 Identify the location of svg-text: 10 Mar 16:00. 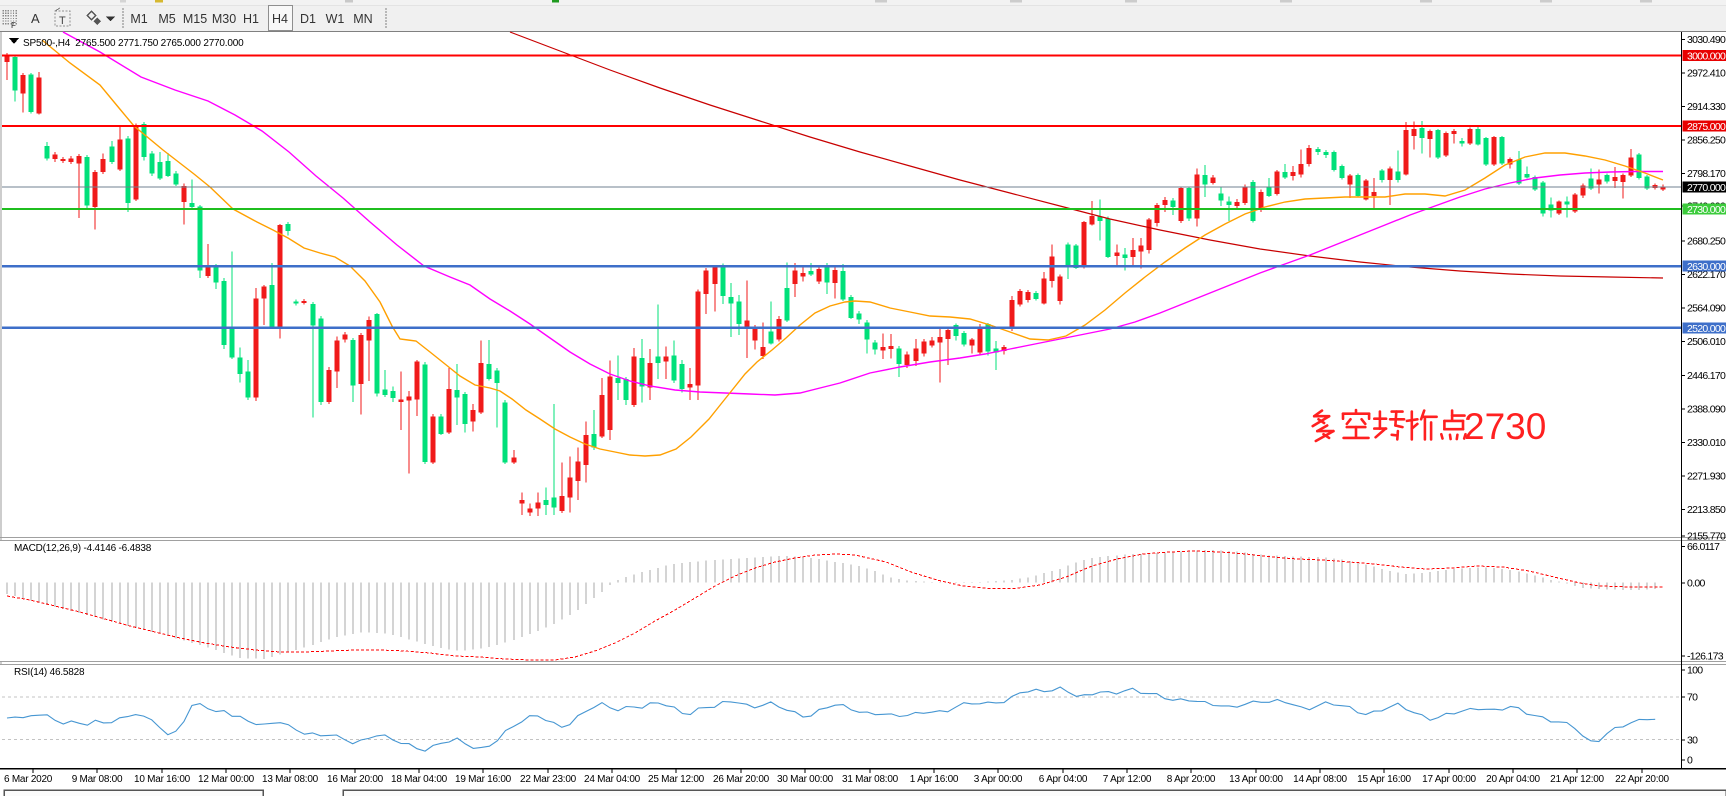
(162, 779).